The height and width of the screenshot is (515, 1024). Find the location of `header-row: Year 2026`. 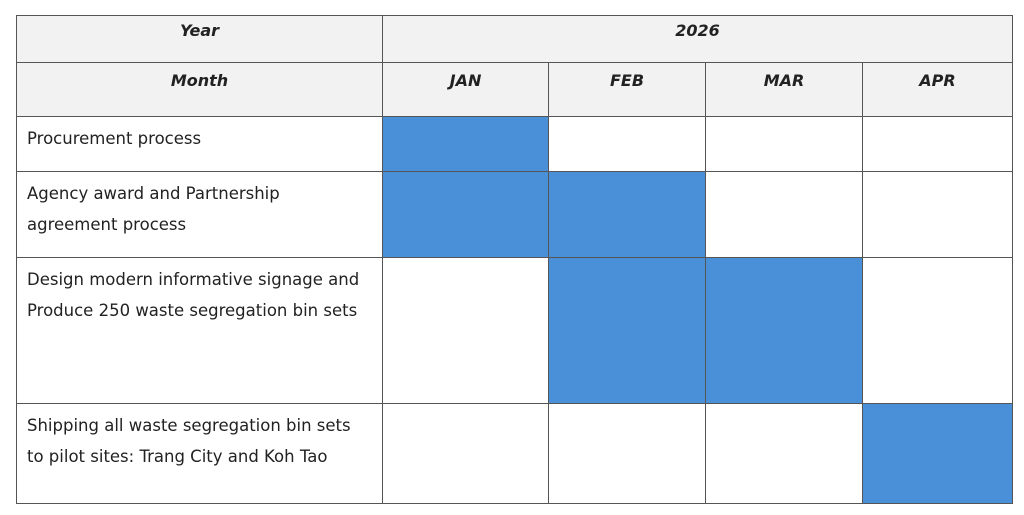

header-row: Year 2026 is located at coordinates (515, 39).